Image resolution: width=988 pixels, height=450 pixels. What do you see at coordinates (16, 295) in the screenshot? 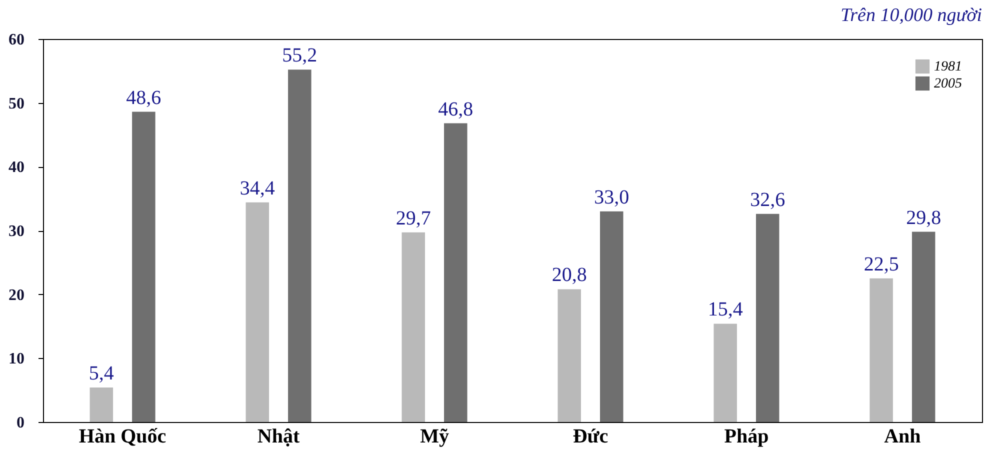
I see `y-tick-label: 20` at bounding box center [16, 295].